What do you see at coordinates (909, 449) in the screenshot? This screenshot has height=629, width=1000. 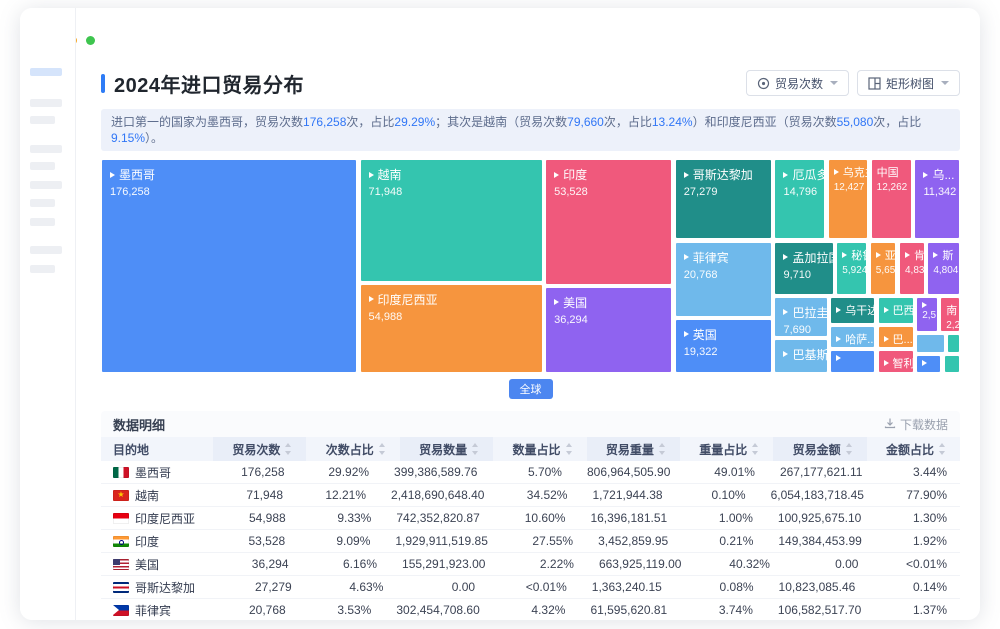 I see `column-header-label: 金额占比` at bounding box center [909, 449].